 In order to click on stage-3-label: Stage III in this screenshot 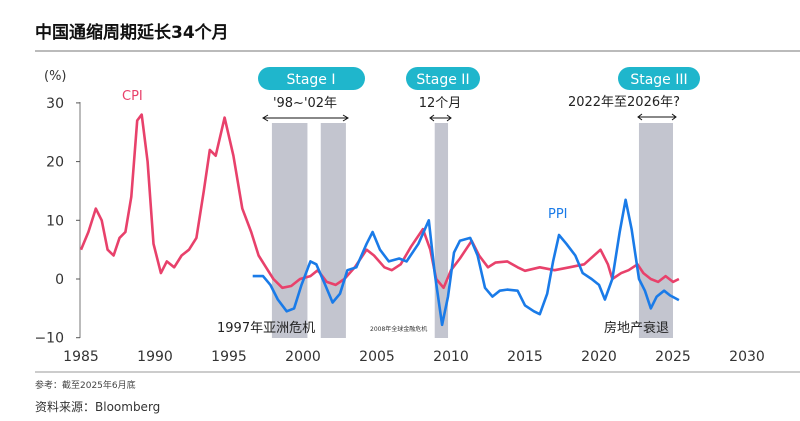, I will do `click(658, 80)`.